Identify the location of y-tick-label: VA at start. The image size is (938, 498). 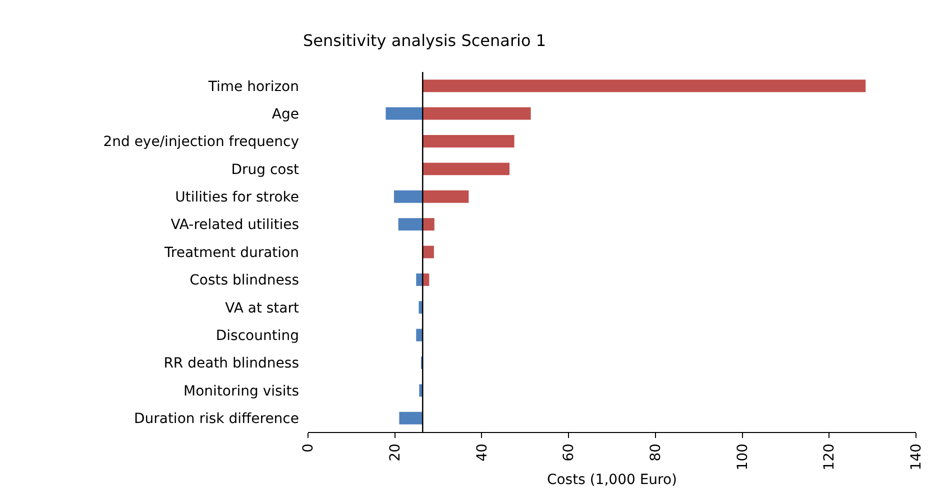
(262, 308).